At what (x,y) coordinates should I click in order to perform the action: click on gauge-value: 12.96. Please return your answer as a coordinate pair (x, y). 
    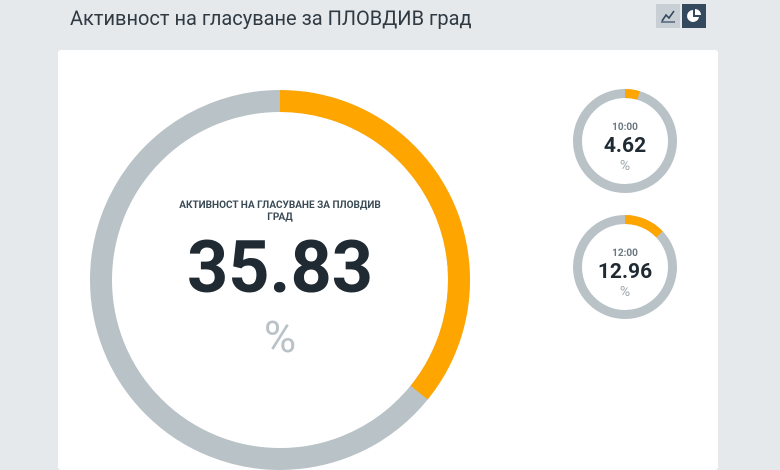
    Looking at the image, I should click on (625, 272).